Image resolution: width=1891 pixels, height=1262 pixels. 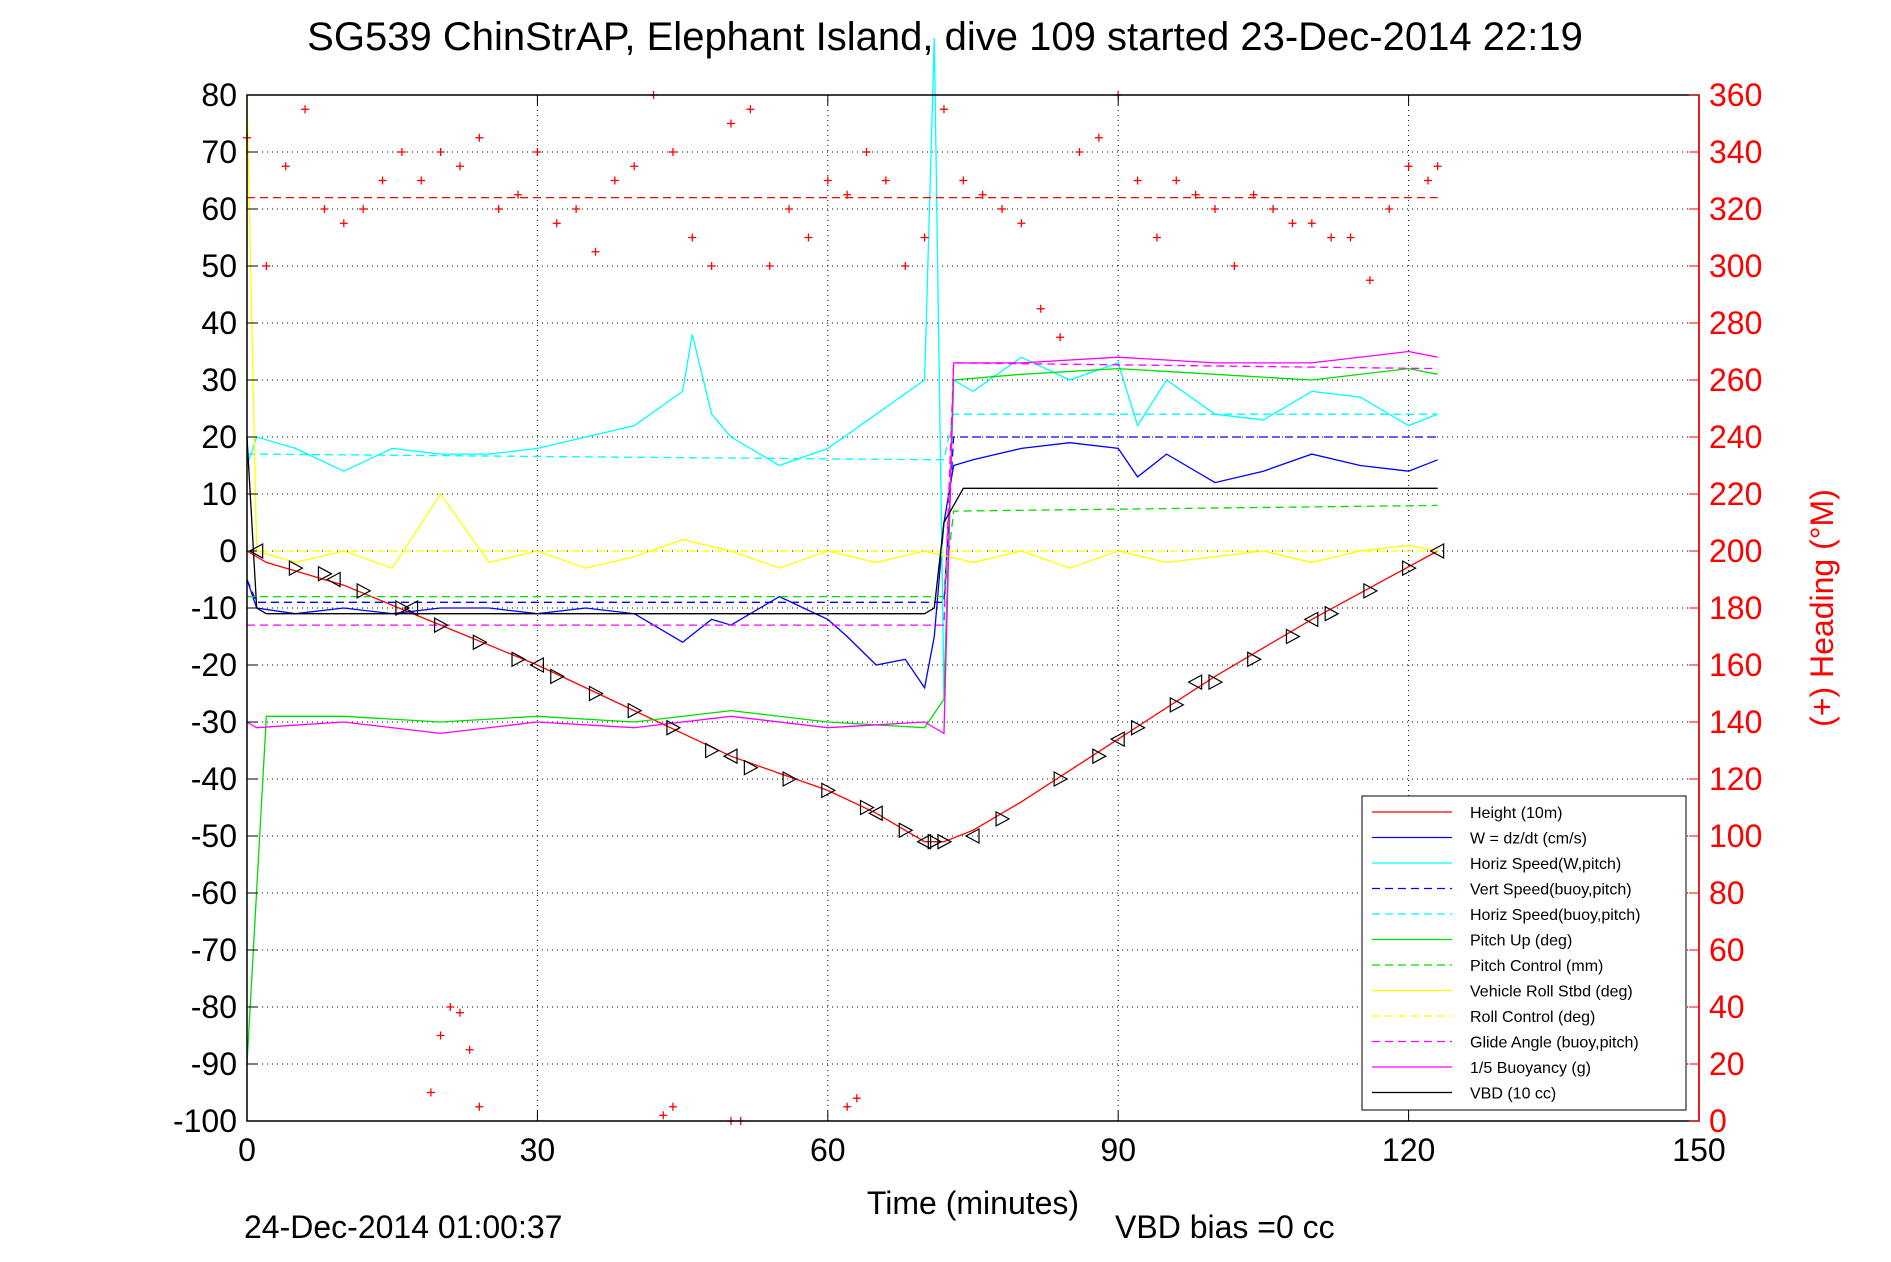 What do you see at coordinates (1516, 813) in the screenshot?
I see `legend-label: Height (10m)` at bounding box center [1516, 813].